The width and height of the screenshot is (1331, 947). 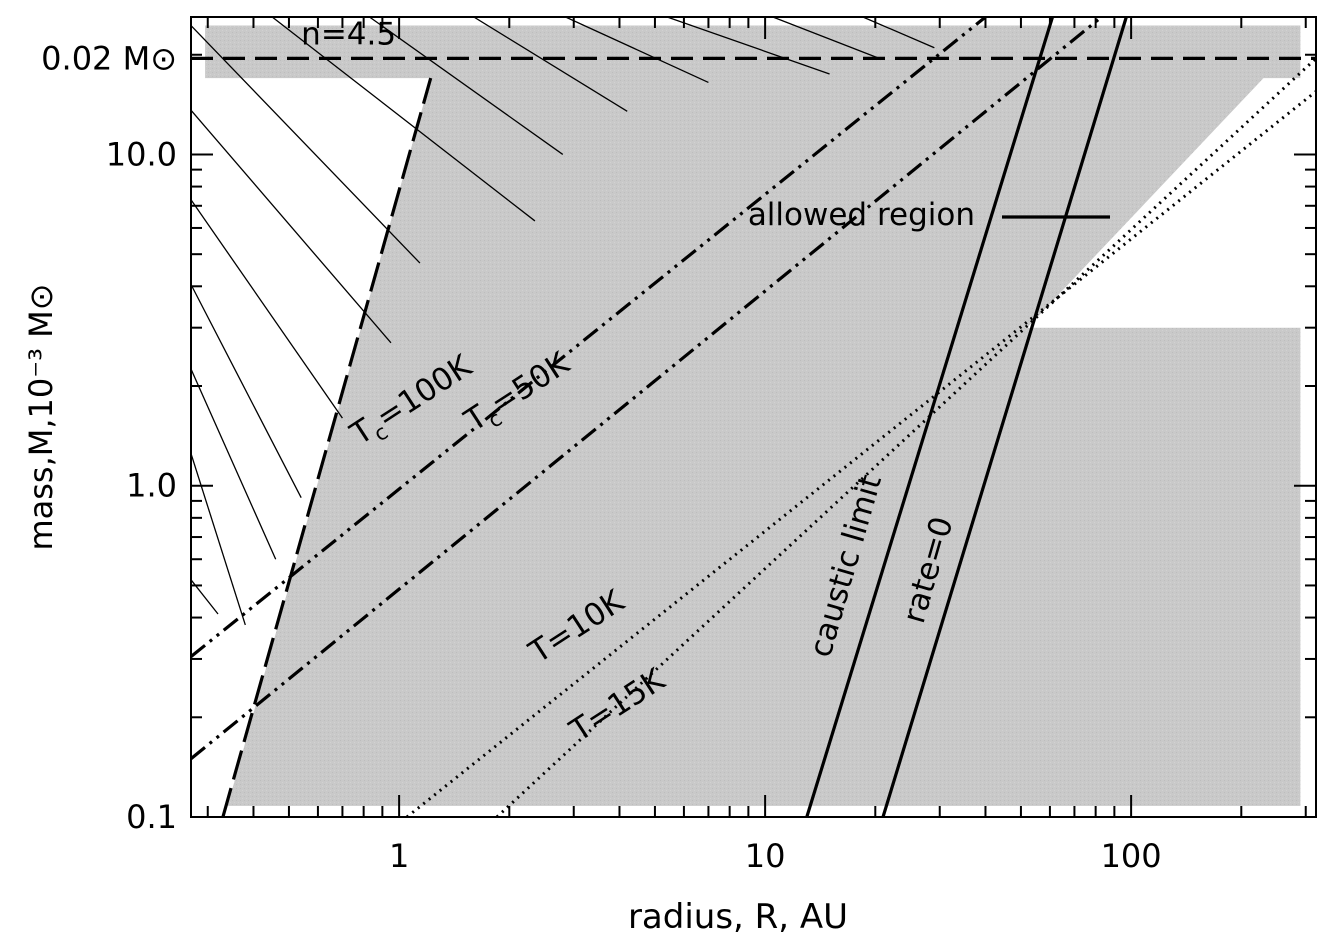 What do you see at coordinates (765, 856) in the screenshot?
I see `x-tick-label: 10` at bounding box center [765, 856].